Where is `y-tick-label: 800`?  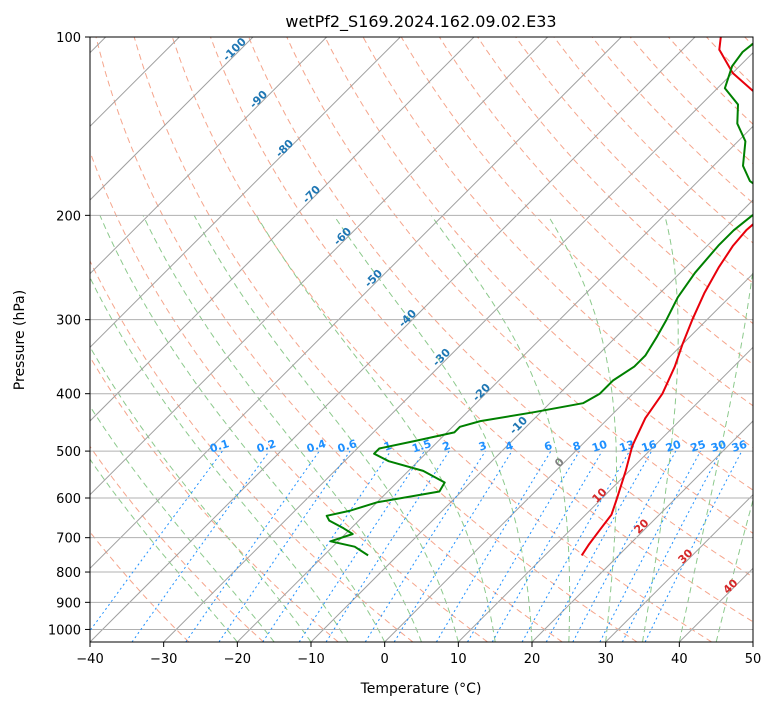
y-tick-label: 800 is located at coordinates (68, 573).